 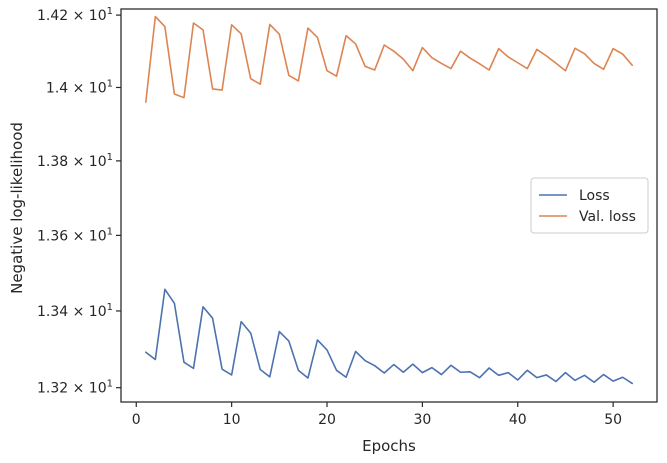 What do you see at coordinates (422, 420) in the screenshot?
I see `x-tick-label: 30` at bounding box center [422, 420].